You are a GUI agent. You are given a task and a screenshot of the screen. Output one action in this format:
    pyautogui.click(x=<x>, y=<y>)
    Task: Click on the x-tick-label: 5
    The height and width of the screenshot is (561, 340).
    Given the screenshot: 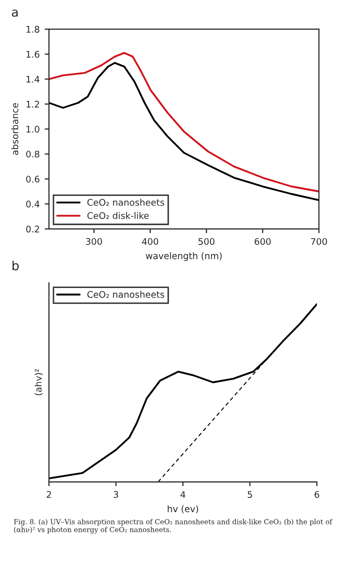 What is the action you would take?
    pyautogui.click(x=250, y=494)
    